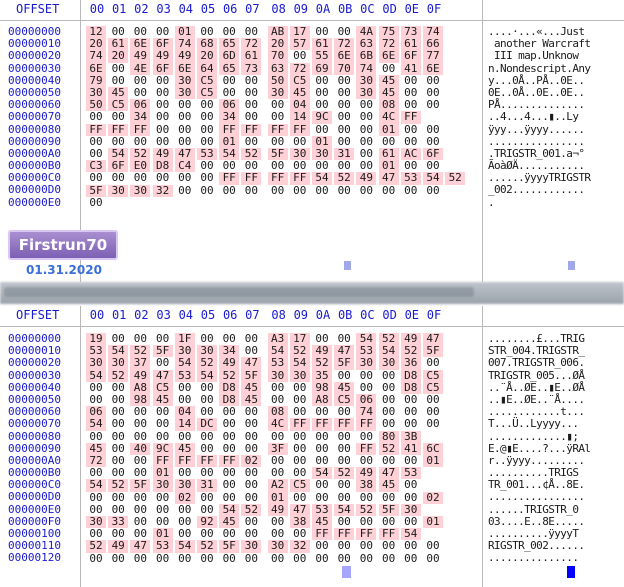  What do you see at coordinates (344, 363) in the screenshot?
I see `hex-byte: 5F` at bounding box center [344, 363].